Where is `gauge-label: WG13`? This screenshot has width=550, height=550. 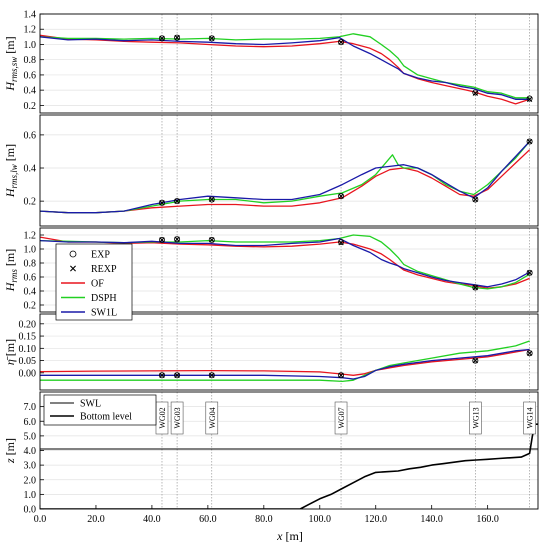 gauge-label: WG13 is located at coordinates (475, 417).